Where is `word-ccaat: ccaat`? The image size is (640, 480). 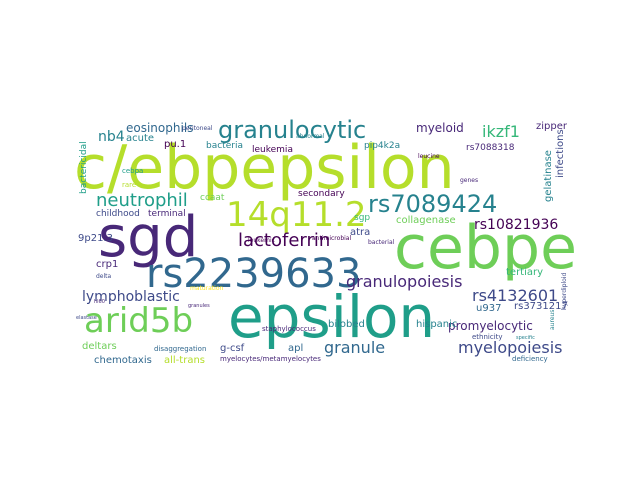 word-ccaat: ccaat is located at coordinates (212, 198).